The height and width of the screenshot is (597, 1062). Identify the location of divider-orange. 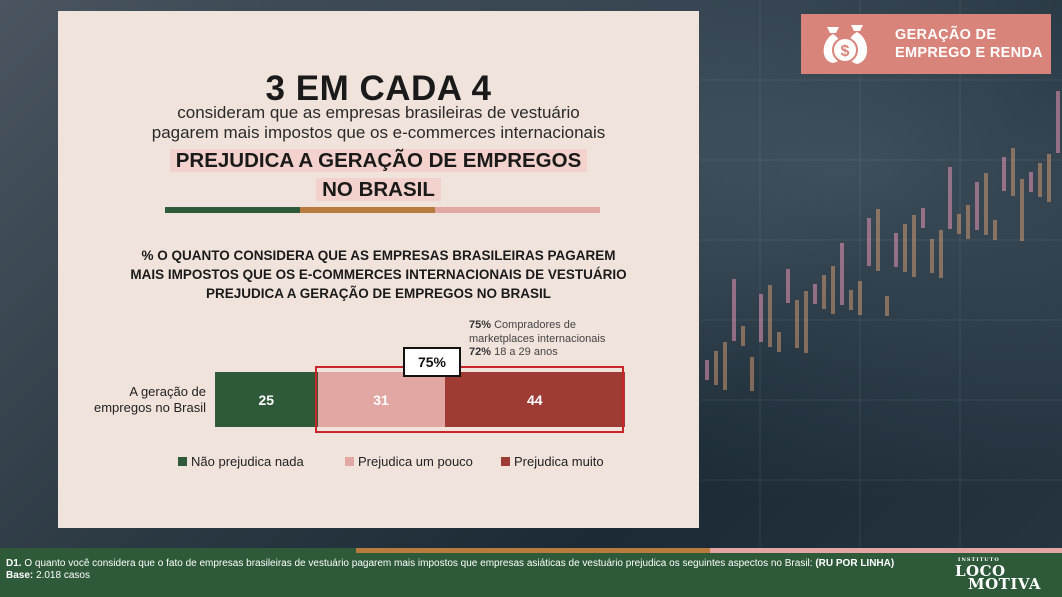
(367, 210).